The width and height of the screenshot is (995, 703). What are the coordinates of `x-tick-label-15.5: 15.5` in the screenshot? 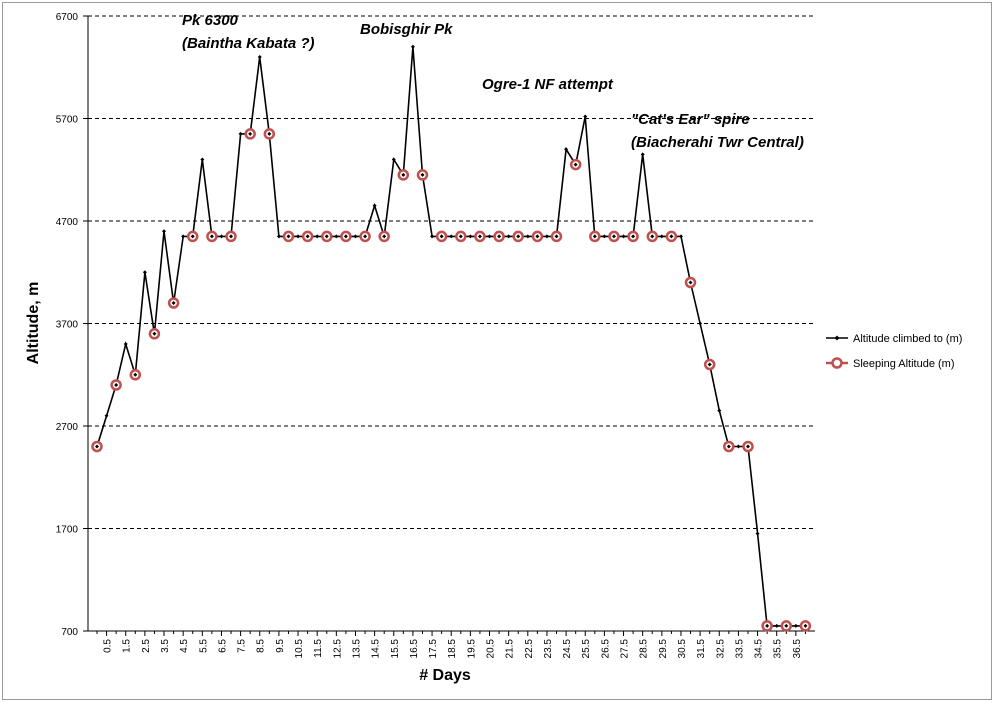 It's located at (395, 649).